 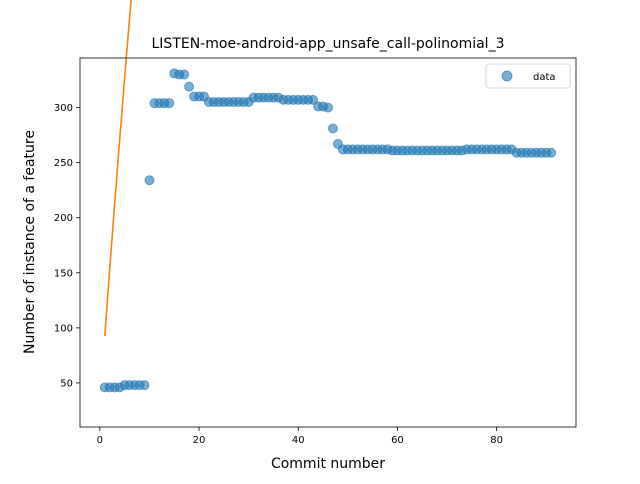 I want to click on y-axis: 50 100 150 200 250 300, so click(x=67, y=246).